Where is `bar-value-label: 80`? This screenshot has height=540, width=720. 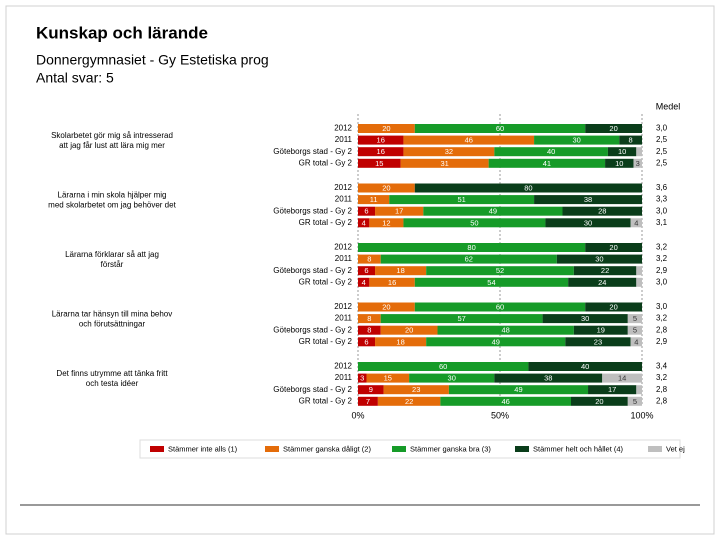 bar-value-label: 80 is located at coordinates (471, 247).